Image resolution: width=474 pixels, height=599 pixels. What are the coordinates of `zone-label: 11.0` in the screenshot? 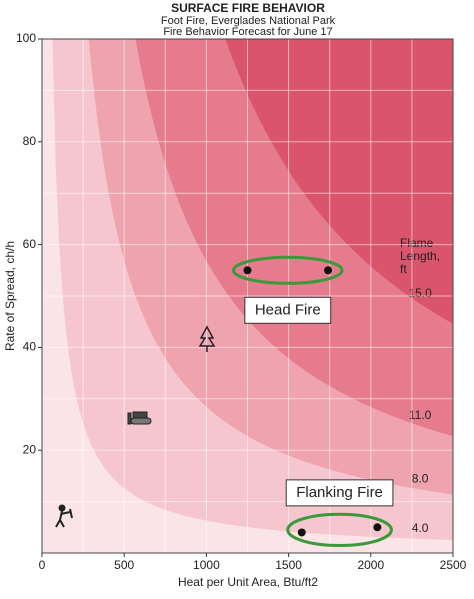 It's located at (420, 415).